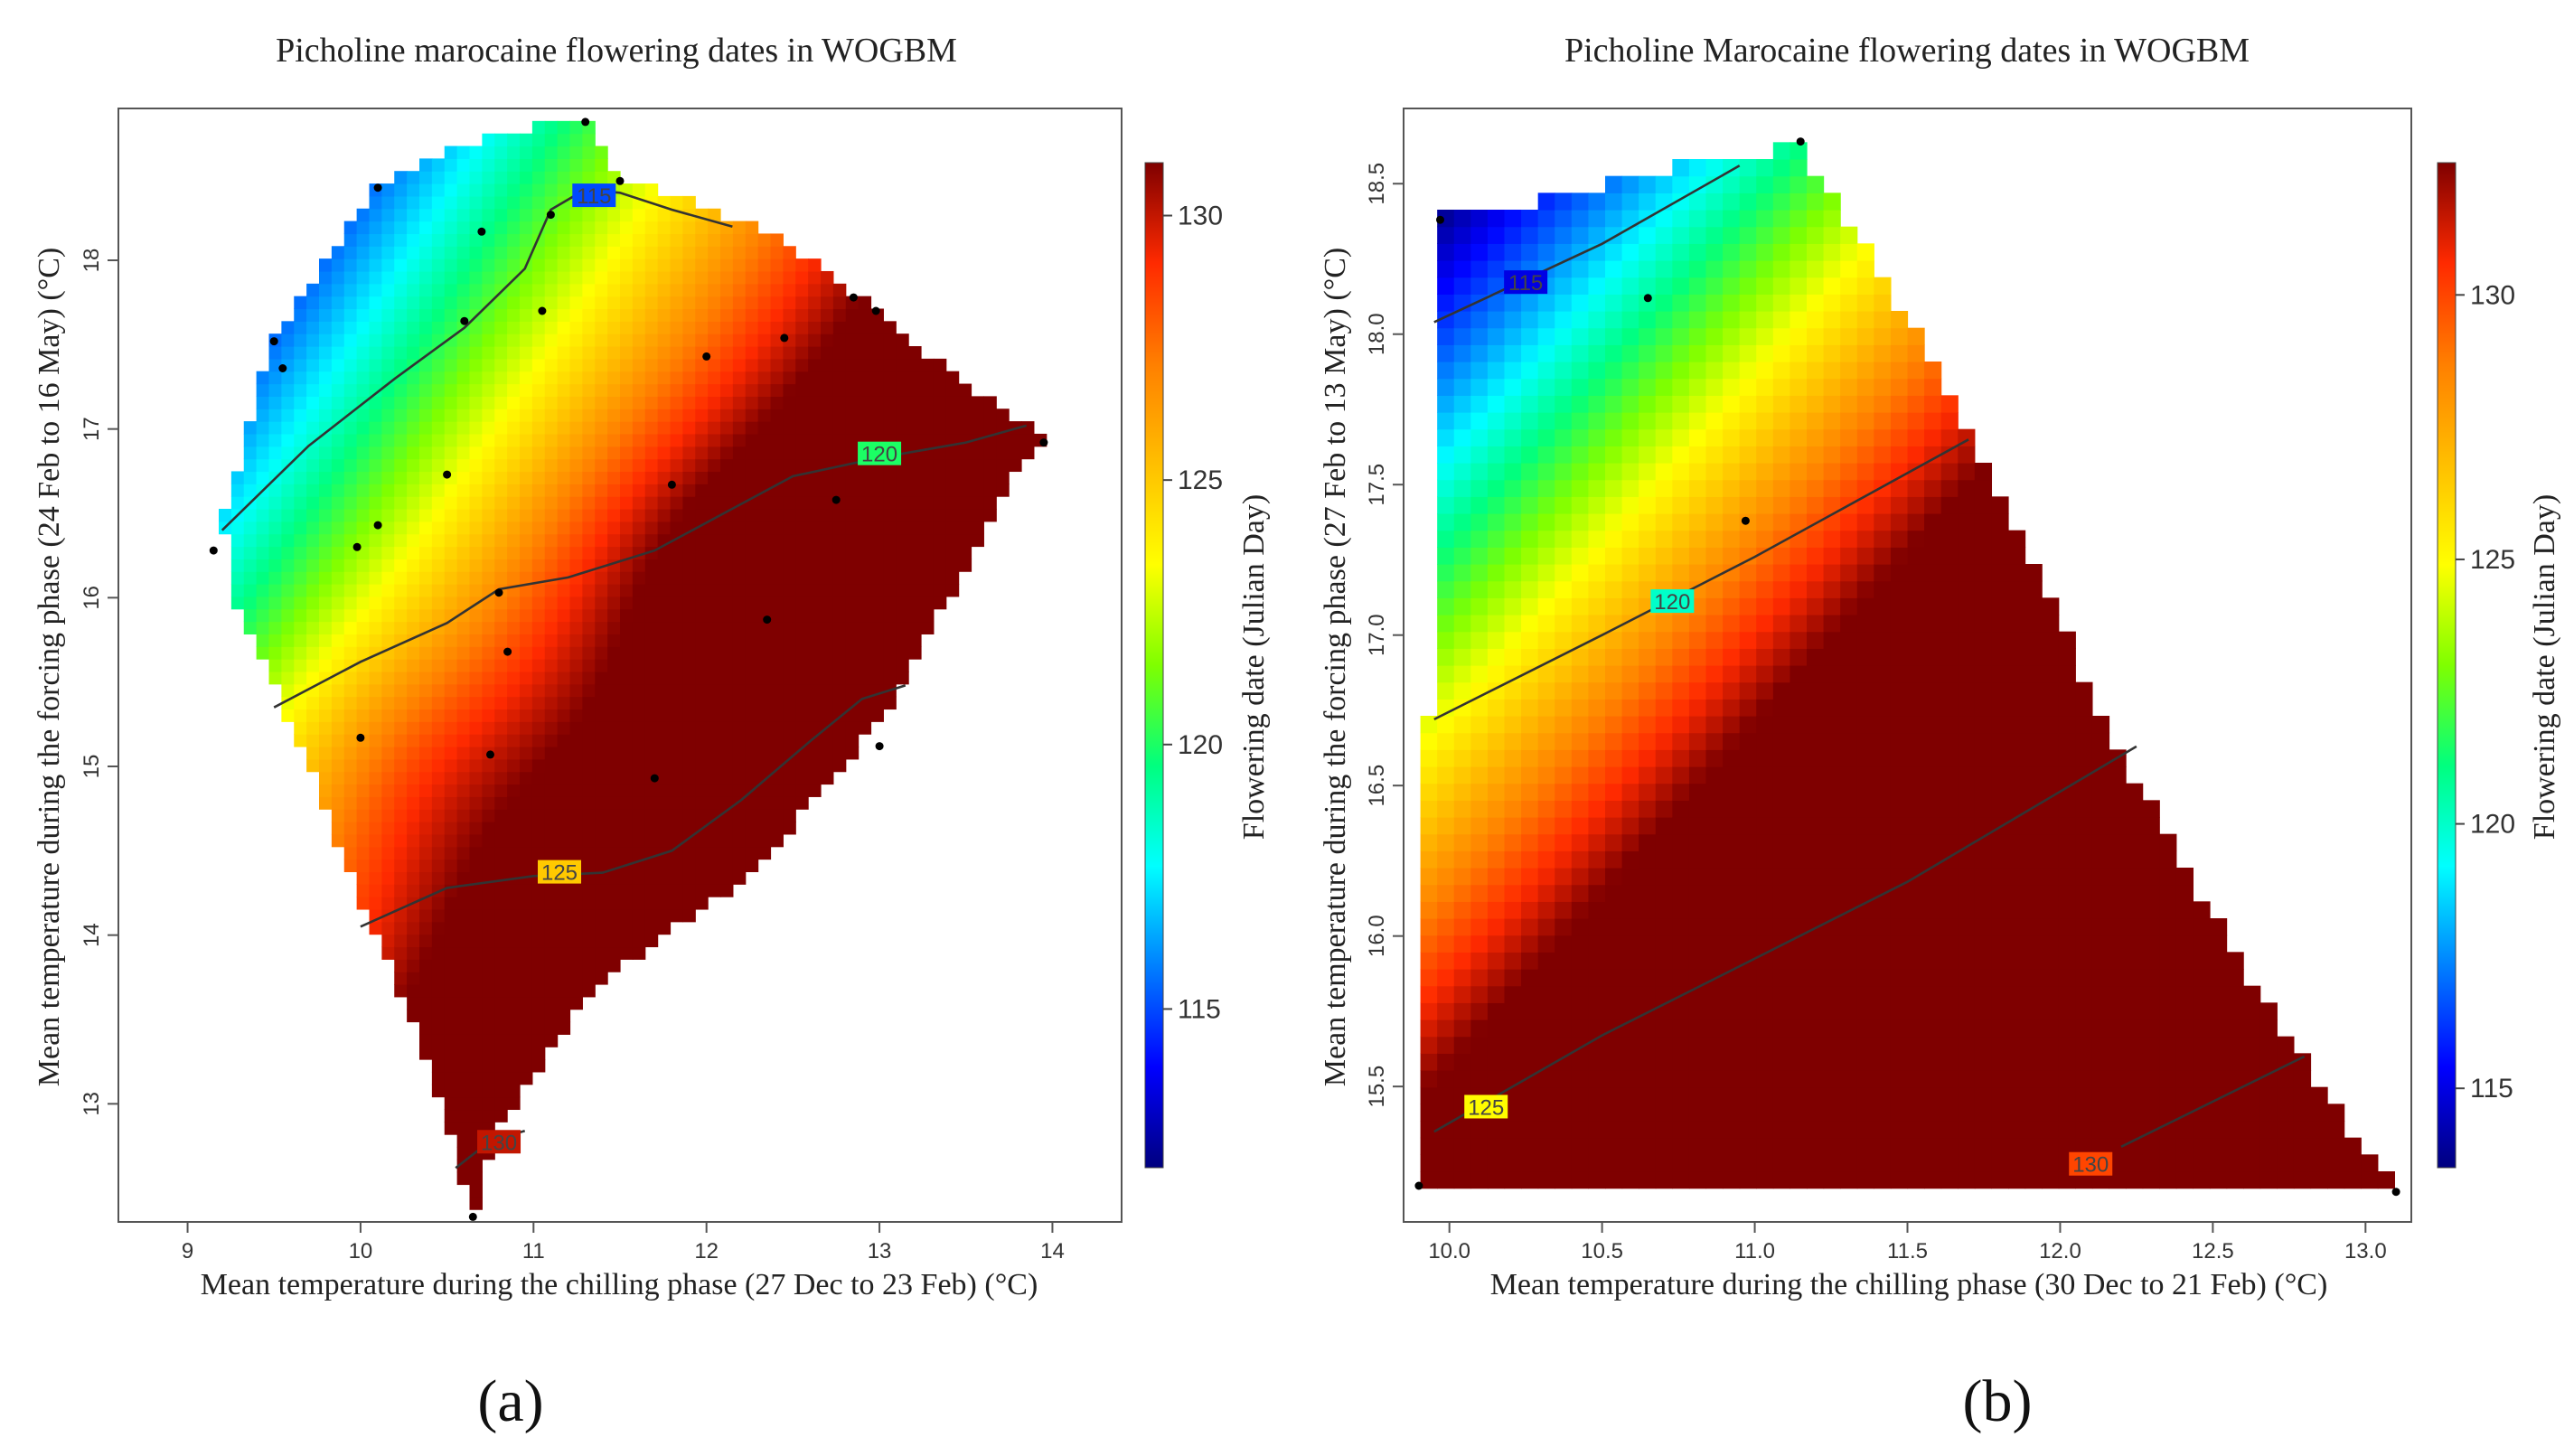 The image size is (2574, 1456). What do you see at coordinates (880, 1251) in the screenshot?
I see `panel-a-x-tick-label: 13` at bounding box center [880, 1251].